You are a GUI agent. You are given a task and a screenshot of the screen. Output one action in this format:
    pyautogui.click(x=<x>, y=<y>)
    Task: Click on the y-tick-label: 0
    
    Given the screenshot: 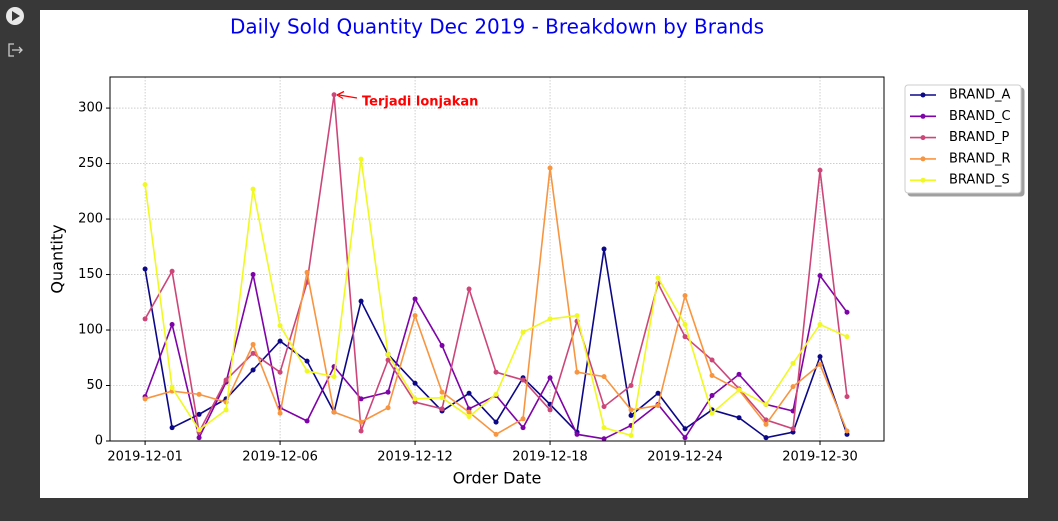 What is the action you would take?
    pyautogui.click(x=99, y=441)
    